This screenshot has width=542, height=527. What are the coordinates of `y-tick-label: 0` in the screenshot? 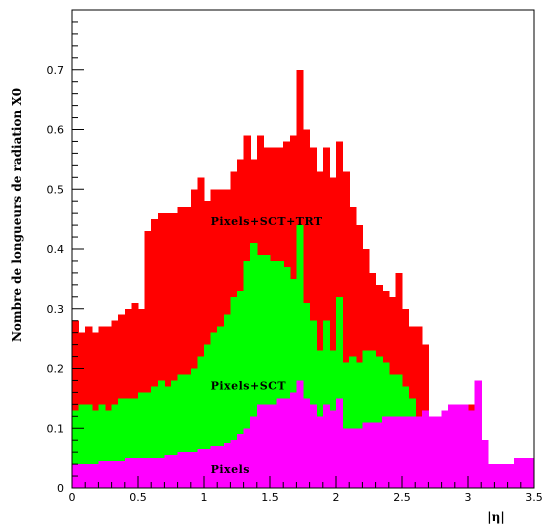 It's located at (60, 488).